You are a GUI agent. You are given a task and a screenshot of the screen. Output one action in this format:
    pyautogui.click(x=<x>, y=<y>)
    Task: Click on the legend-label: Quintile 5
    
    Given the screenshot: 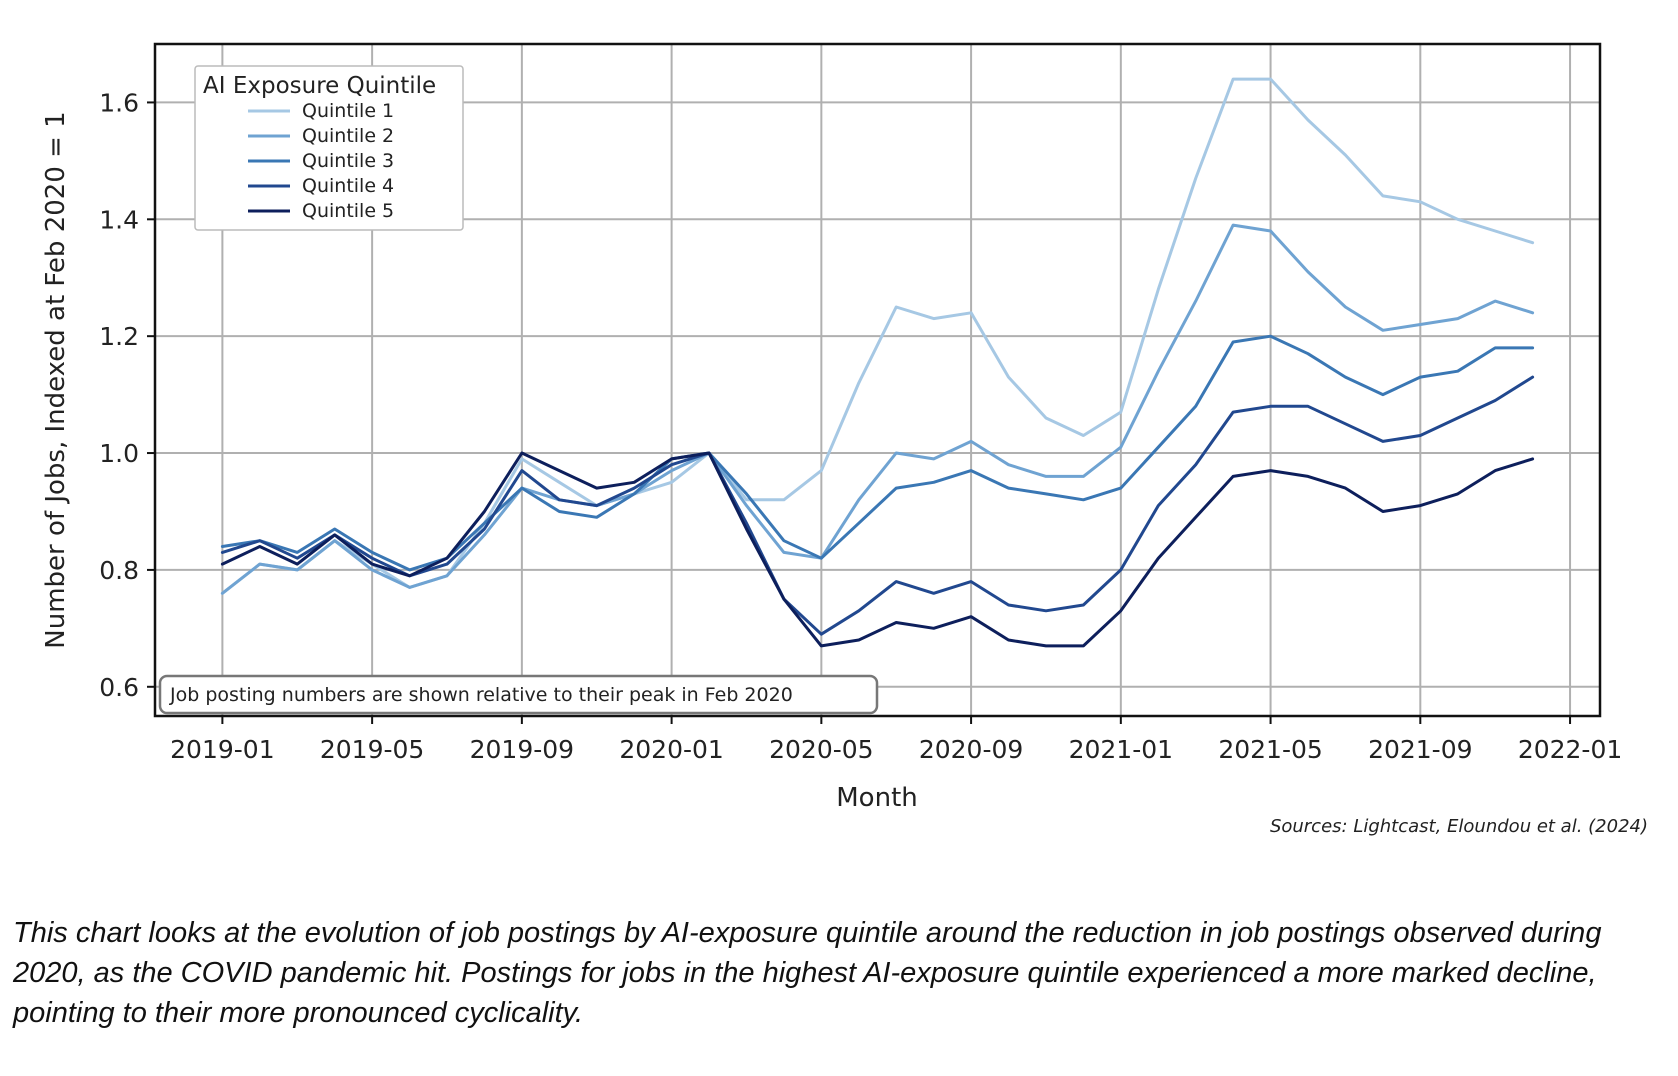 What is the action you would take?
    pyautogui.click(x=348, y=211)
    